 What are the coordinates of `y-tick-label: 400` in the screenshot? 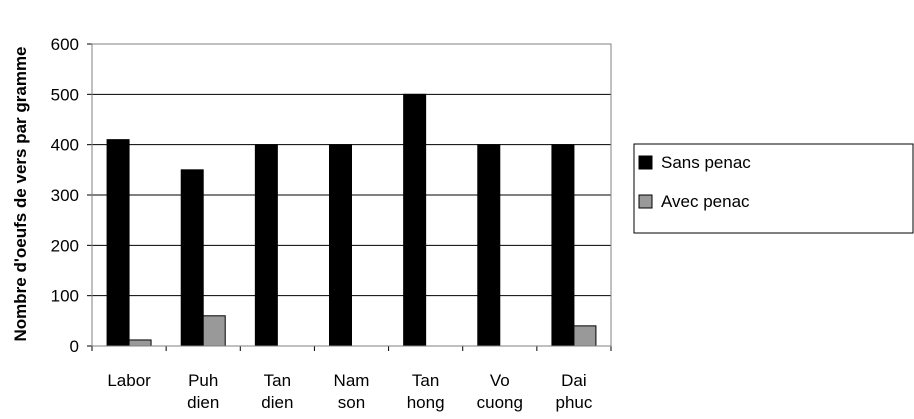 It's located at (65, 145).